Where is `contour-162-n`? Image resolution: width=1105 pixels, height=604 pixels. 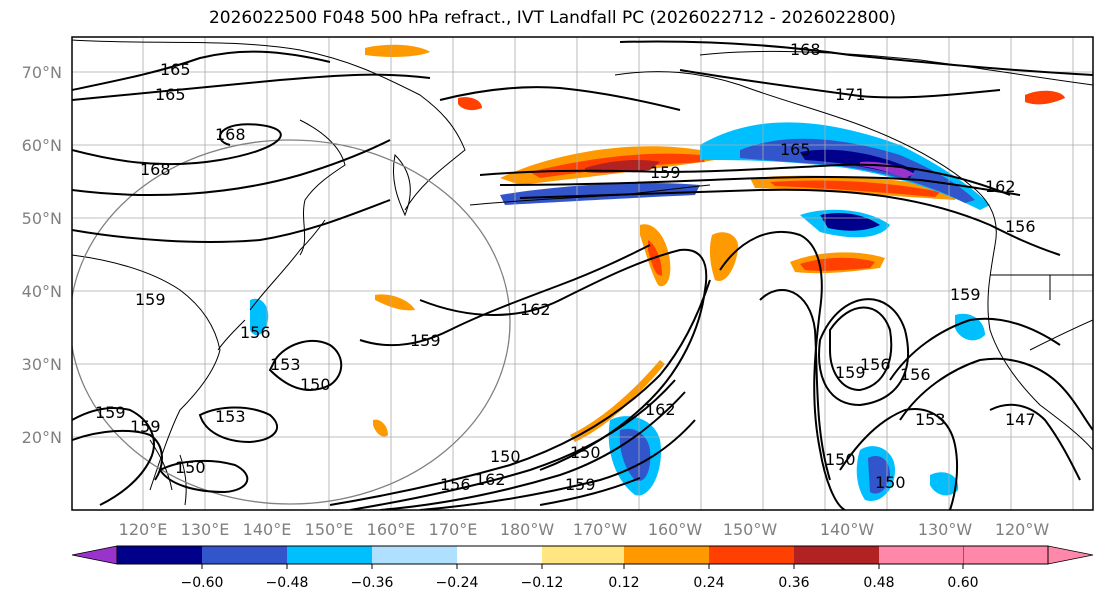
contour-162-n is located at coordinates (760, 185).